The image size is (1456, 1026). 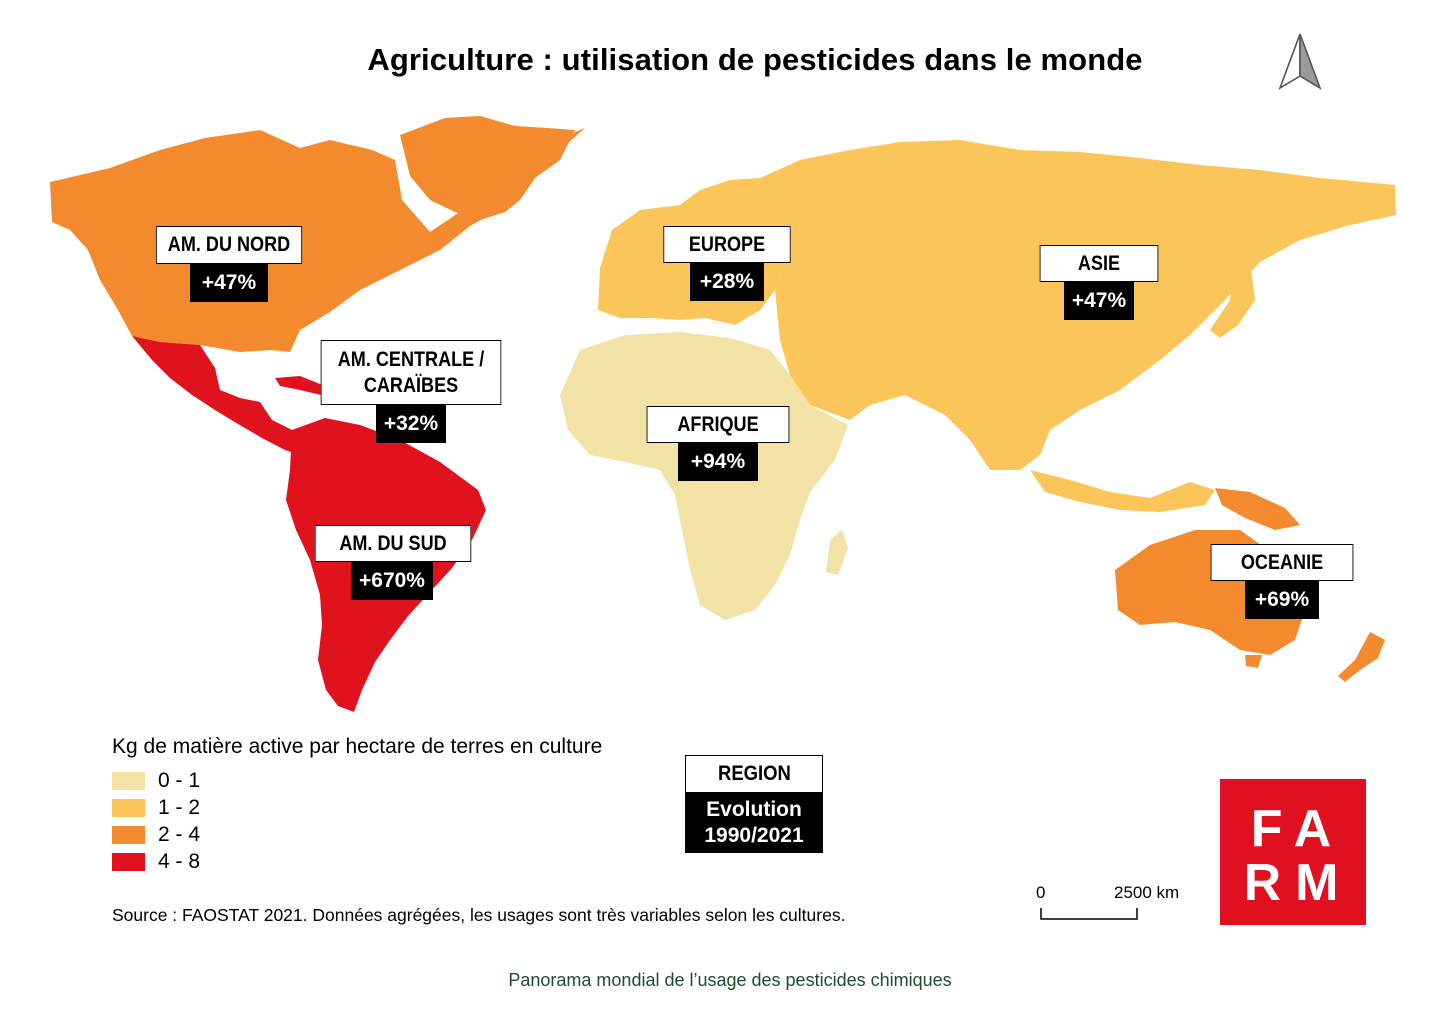 I want to click on region-value-europe: +28%, so click(x=727, y=282).